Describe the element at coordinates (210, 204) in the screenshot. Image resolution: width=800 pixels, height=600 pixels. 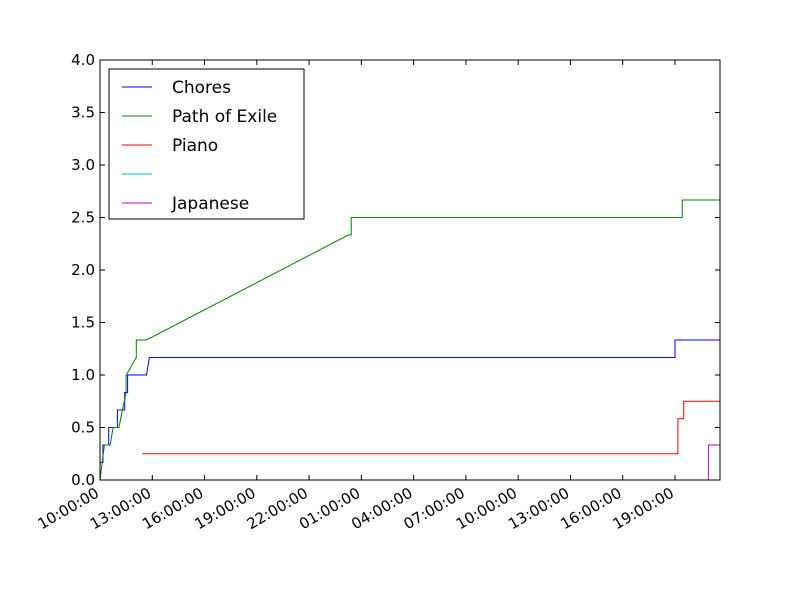
I see `legend-label-4: Japanese` at that location.